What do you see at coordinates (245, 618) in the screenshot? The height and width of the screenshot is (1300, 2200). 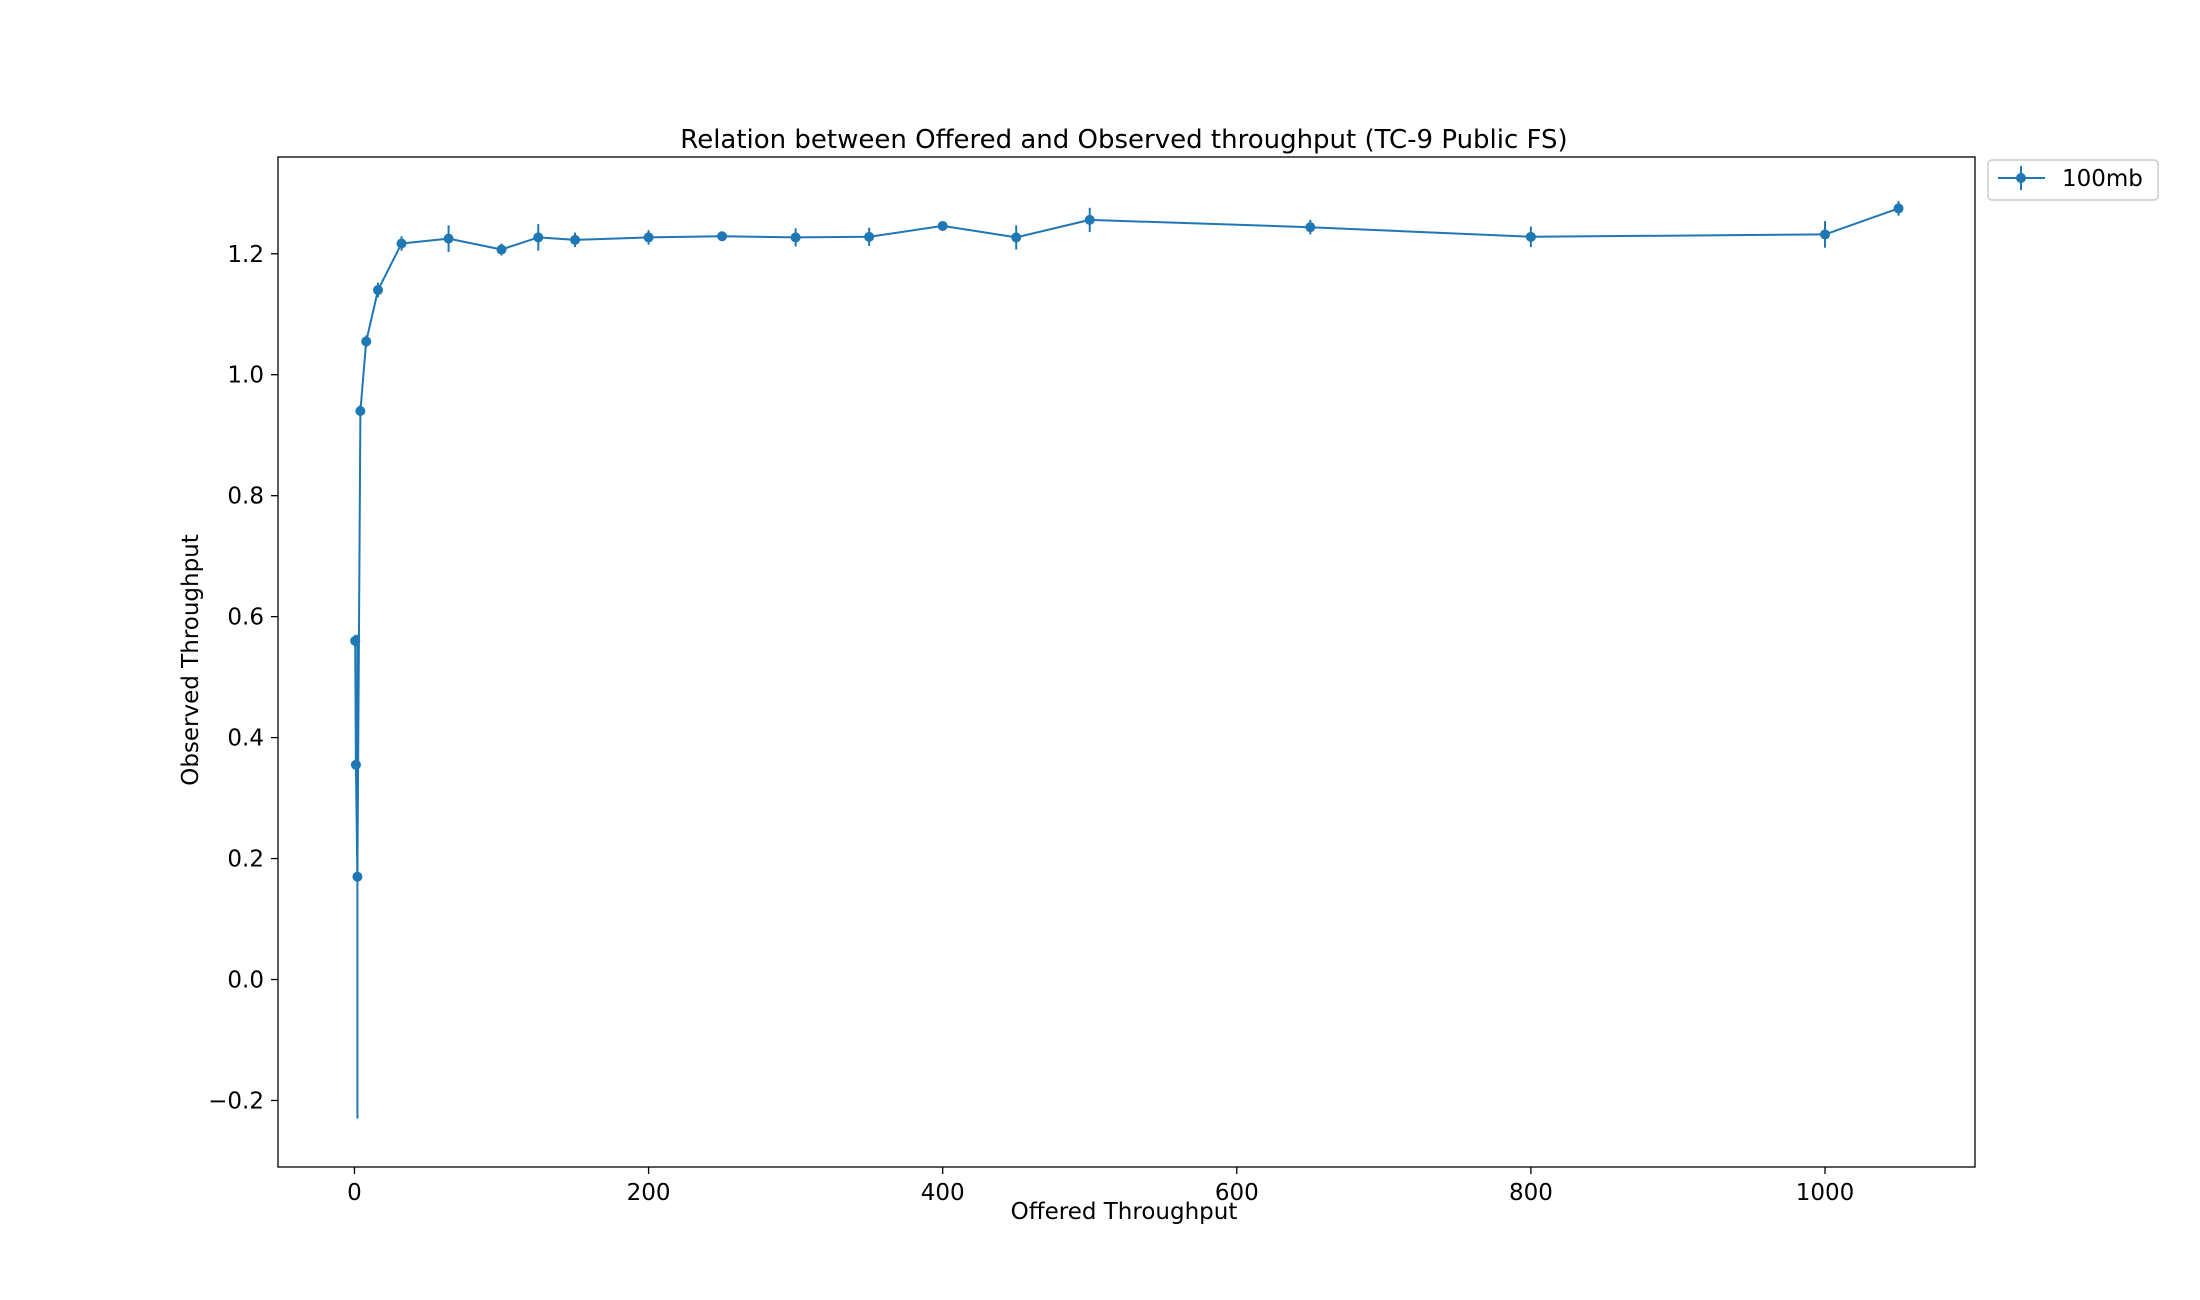 I see `y-tick-label: 0.6` at bounding box center [245, 618].